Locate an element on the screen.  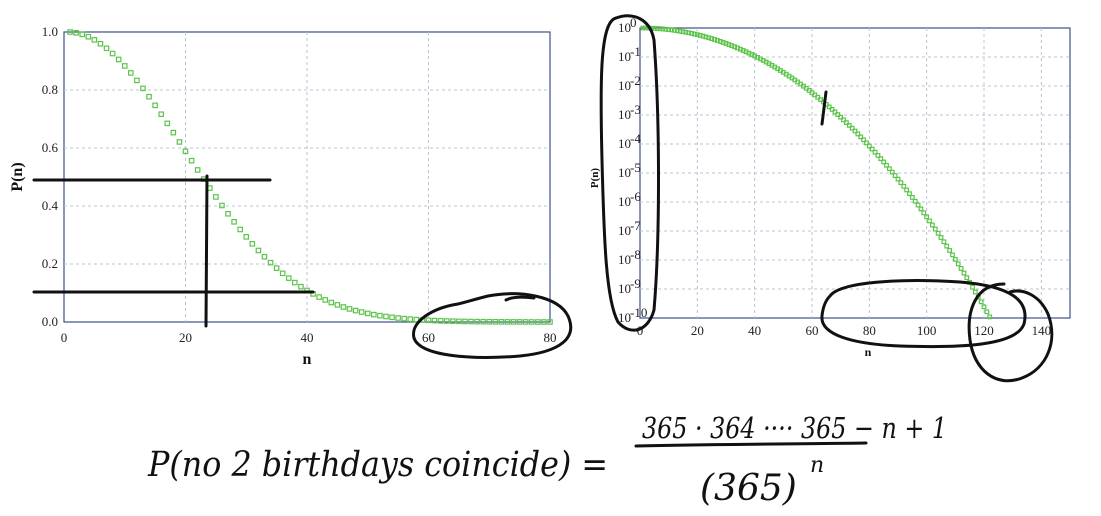
log-x-tick-label: 60 is located at coordinates (812, 330).